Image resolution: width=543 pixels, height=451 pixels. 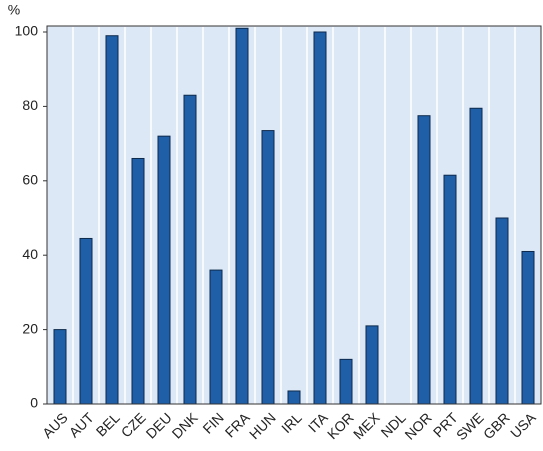 What do you see at coordinates (81, 424) in the screenshot?
I see `x-tick-label: AUT` at bounding box center [81, 424].